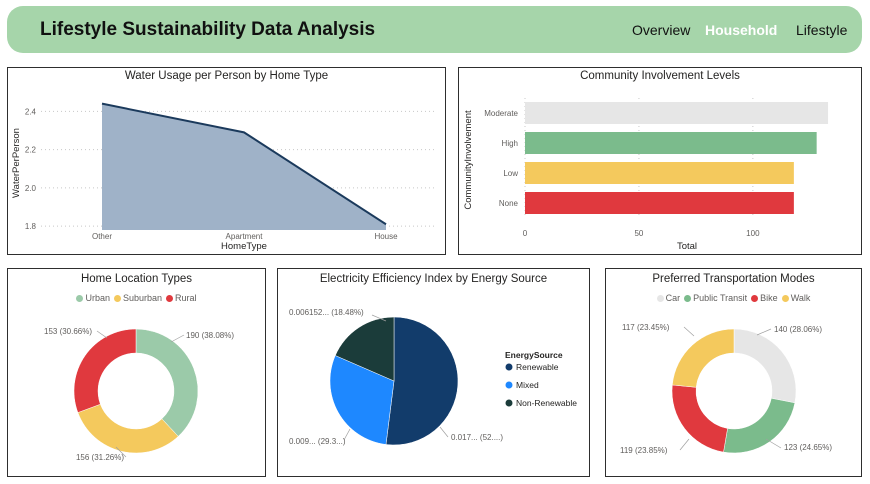 This screenshot has width=870, height=484. Describe the element at coordinates (186, 298) in the screenshot. I see `legend-label: Rural` at that location.